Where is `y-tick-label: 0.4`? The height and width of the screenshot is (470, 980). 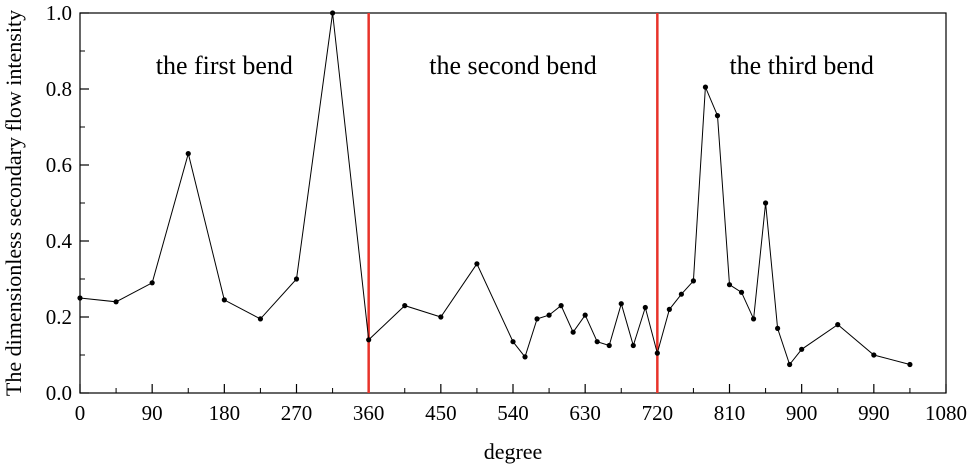
y-tick-label: 0.4 is located at coordinates (59, 241).